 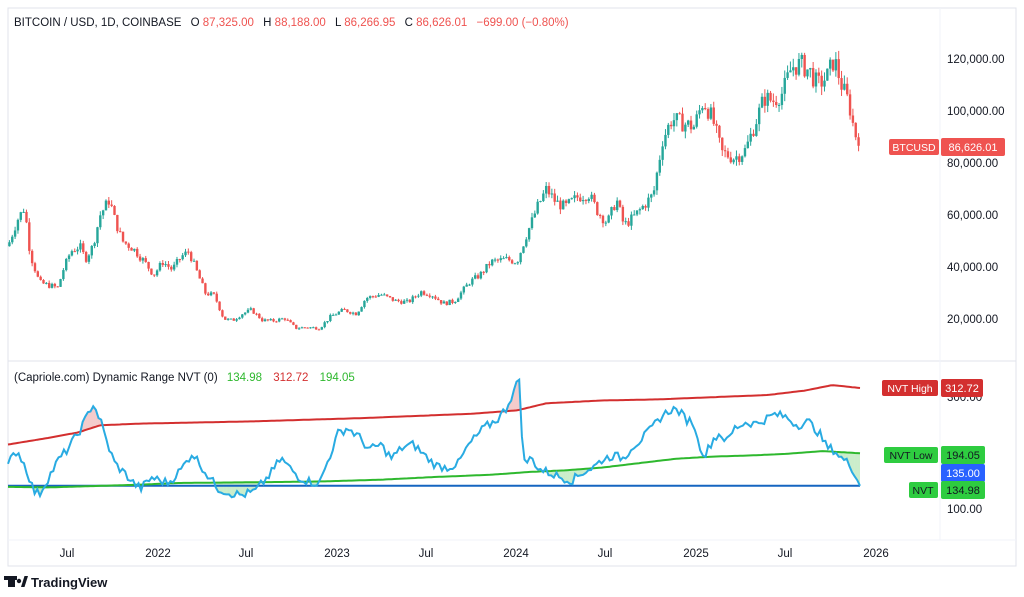 What do you see at coordinates (116, 378) in the screenshot?
I see `indicator-title: (Capriole.com) Dynamic Range NVT (0)` at bounding box center [116, 378].